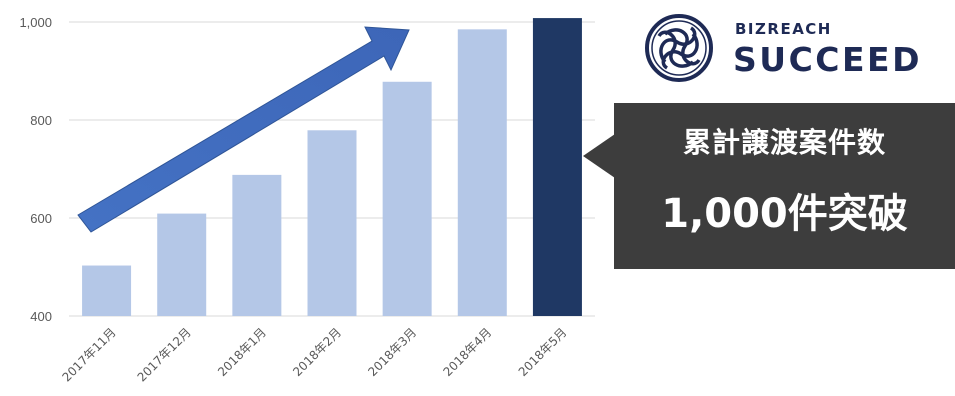  I want to click on x-tick-label: 2018年5月, so click(543, 352).